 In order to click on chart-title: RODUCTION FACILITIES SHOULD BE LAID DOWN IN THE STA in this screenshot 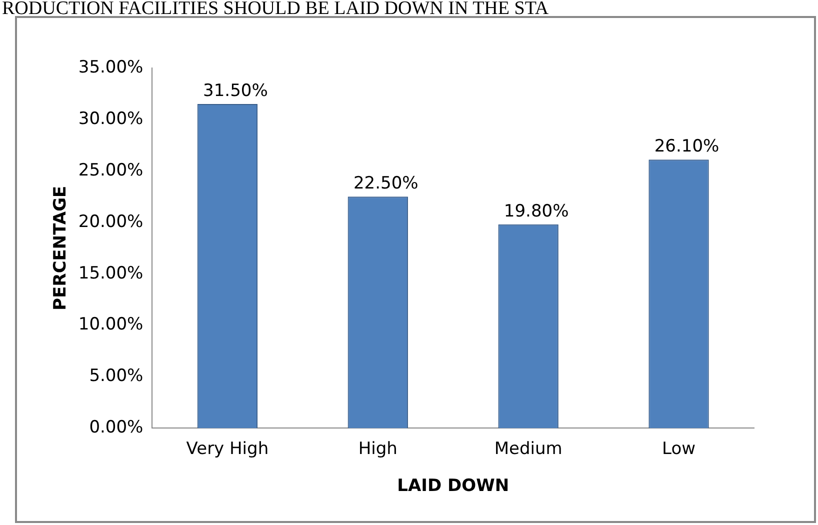, I will do `click(275, 9)`.